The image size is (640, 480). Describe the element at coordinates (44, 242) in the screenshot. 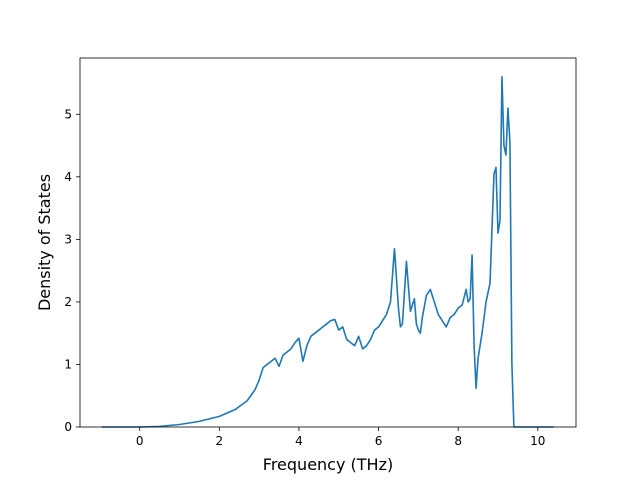

I see `y-axis-label: Density of States` at that location.